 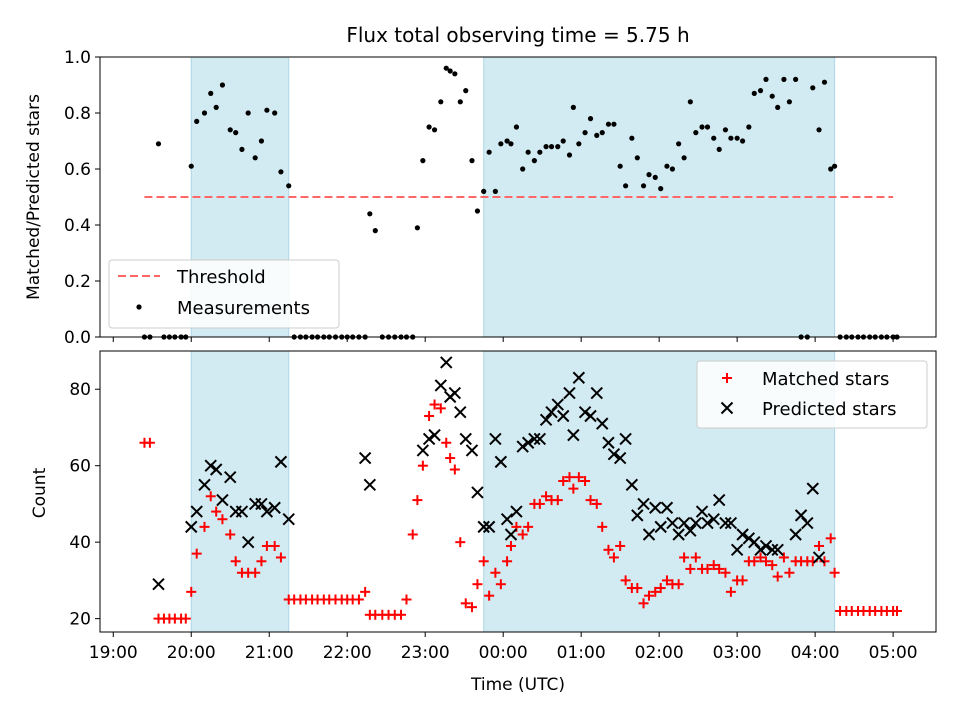 I want to click on x-tick-label: 22:00, so click(x=347, y=653).